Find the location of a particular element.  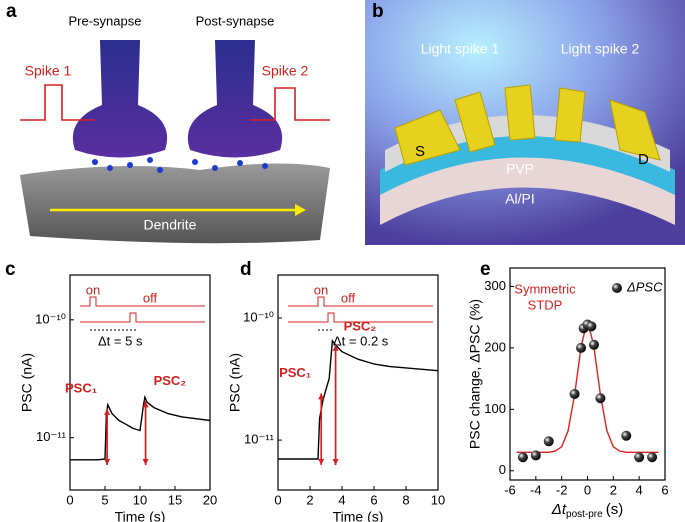

label: Pre-synapse is located at coordinates (105, 20).